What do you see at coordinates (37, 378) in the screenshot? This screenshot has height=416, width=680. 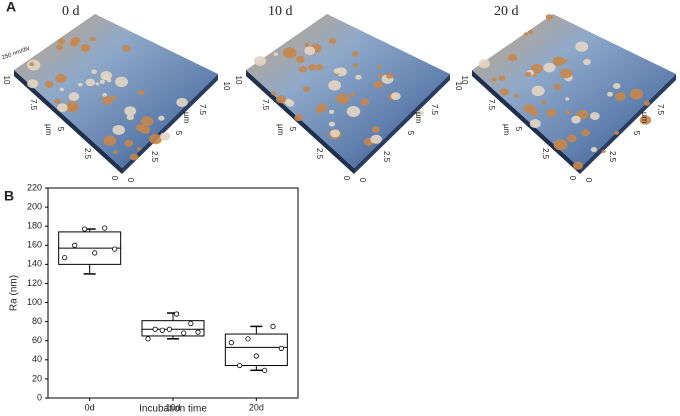 I see `y-tick-label: 20` at bounding box center [37, 378].